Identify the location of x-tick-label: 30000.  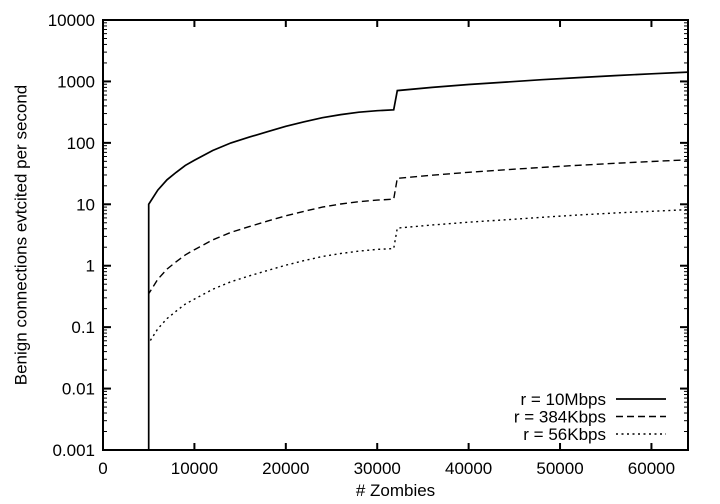
(377, 468).